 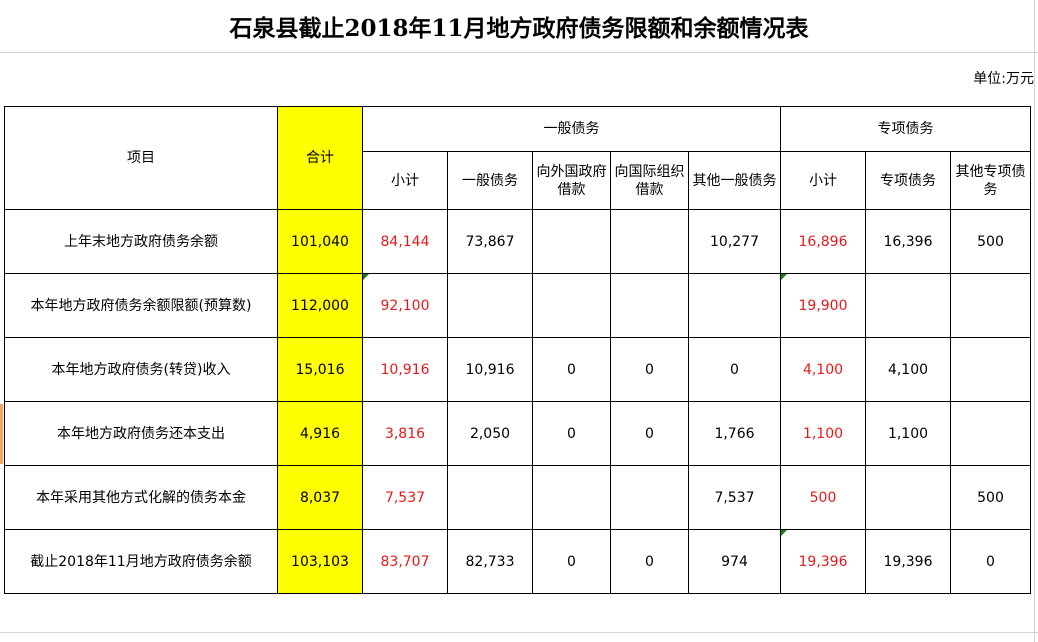 What do you see at coordinates (905, 129) in the screenshot?
I see `header-special-group: 专项债务` at bounding box center [905, 129].